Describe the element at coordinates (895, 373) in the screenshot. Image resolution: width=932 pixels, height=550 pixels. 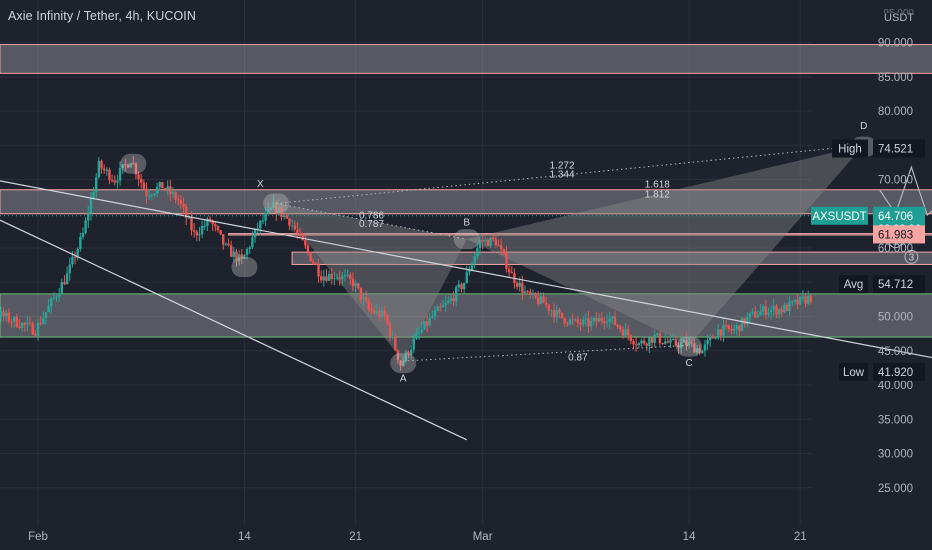
I see `price-tag-value: 41.920` at that location.